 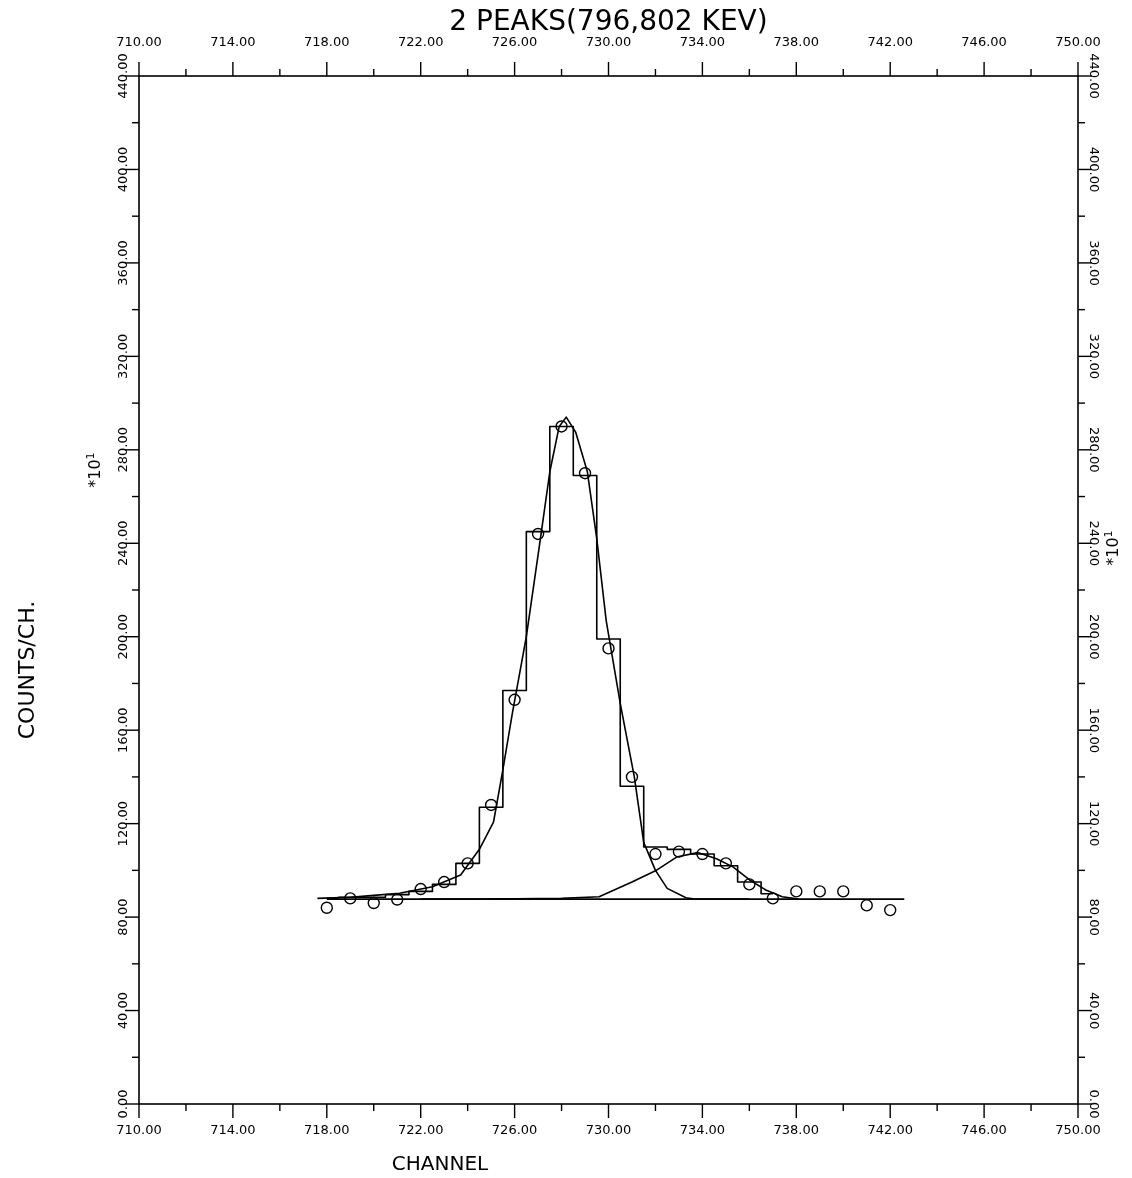 What do you see at coordinates (122, 356) in the screenshot?
I see `y-tick-label: 320.00` at bounding box center [122, 356].